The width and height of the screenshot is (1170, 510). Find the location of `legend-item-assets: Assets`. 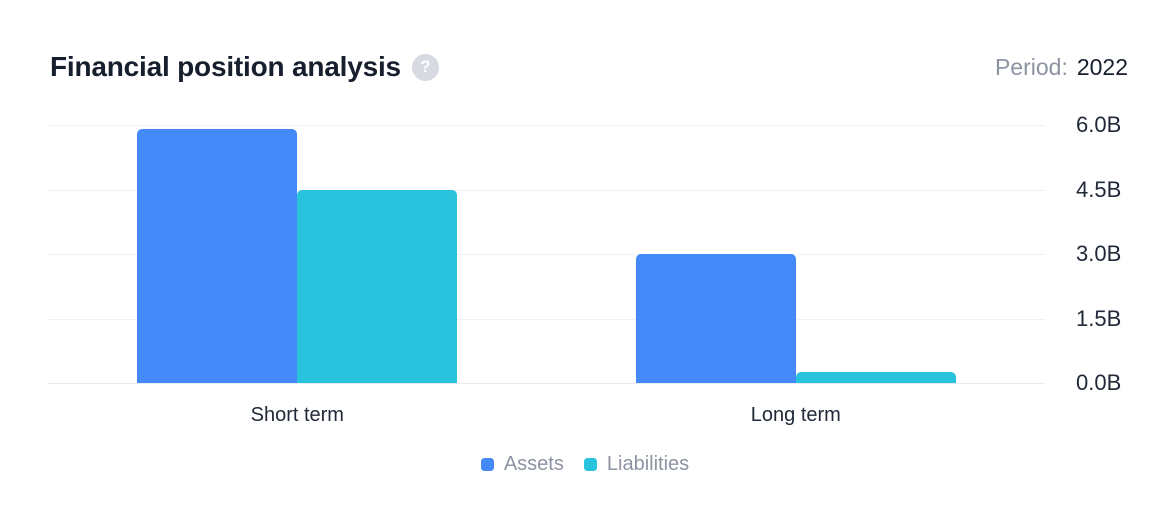

legend-item-assets: Assets is located at coordinates (522, 464).